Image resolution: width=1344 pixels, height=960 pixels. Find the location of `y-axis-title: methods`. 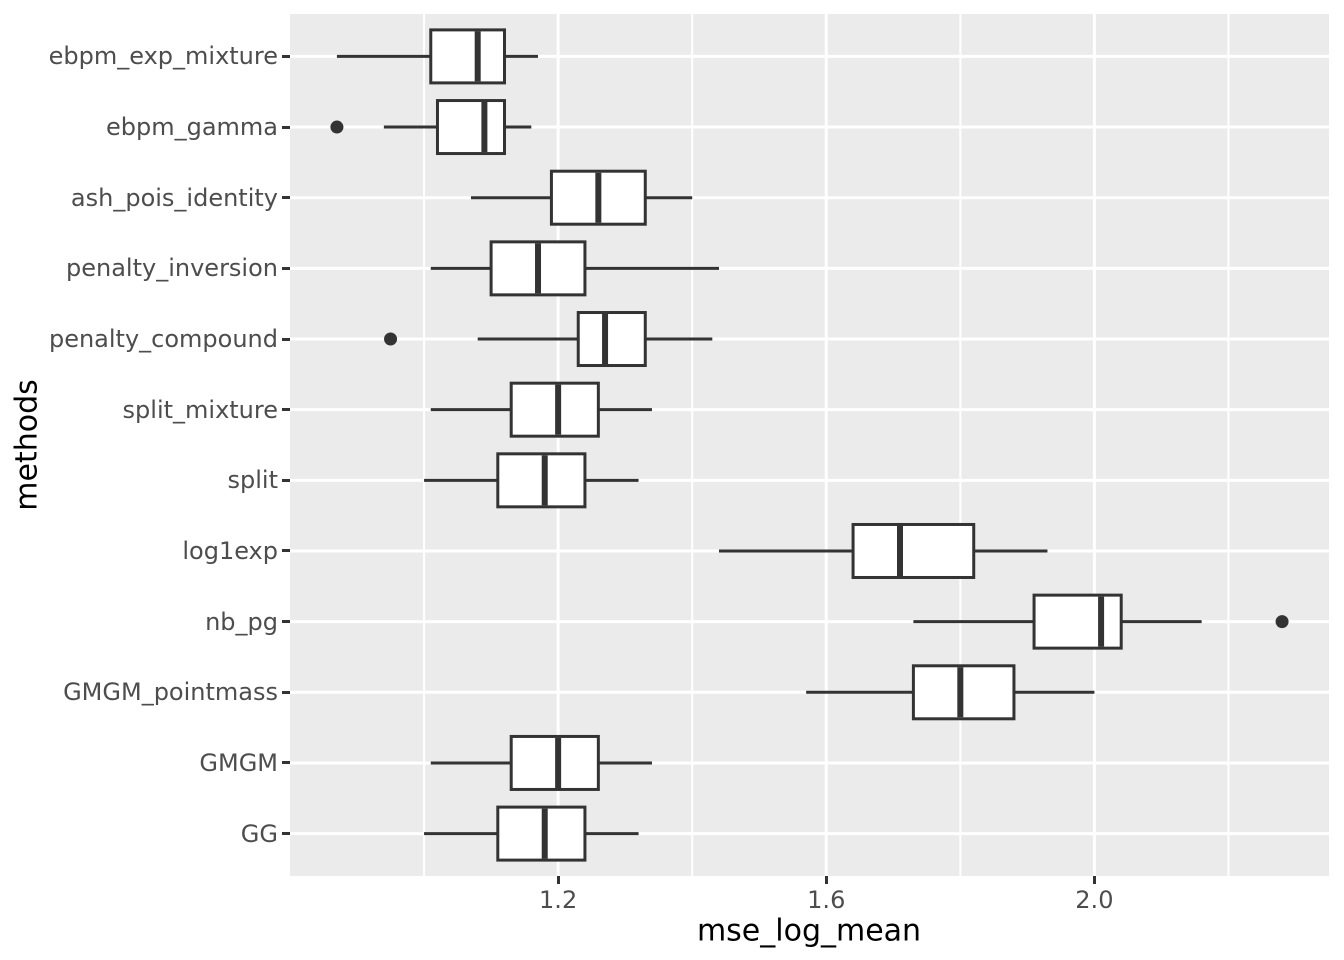

y-axis-title: methods is located at coordinates (27, 445).